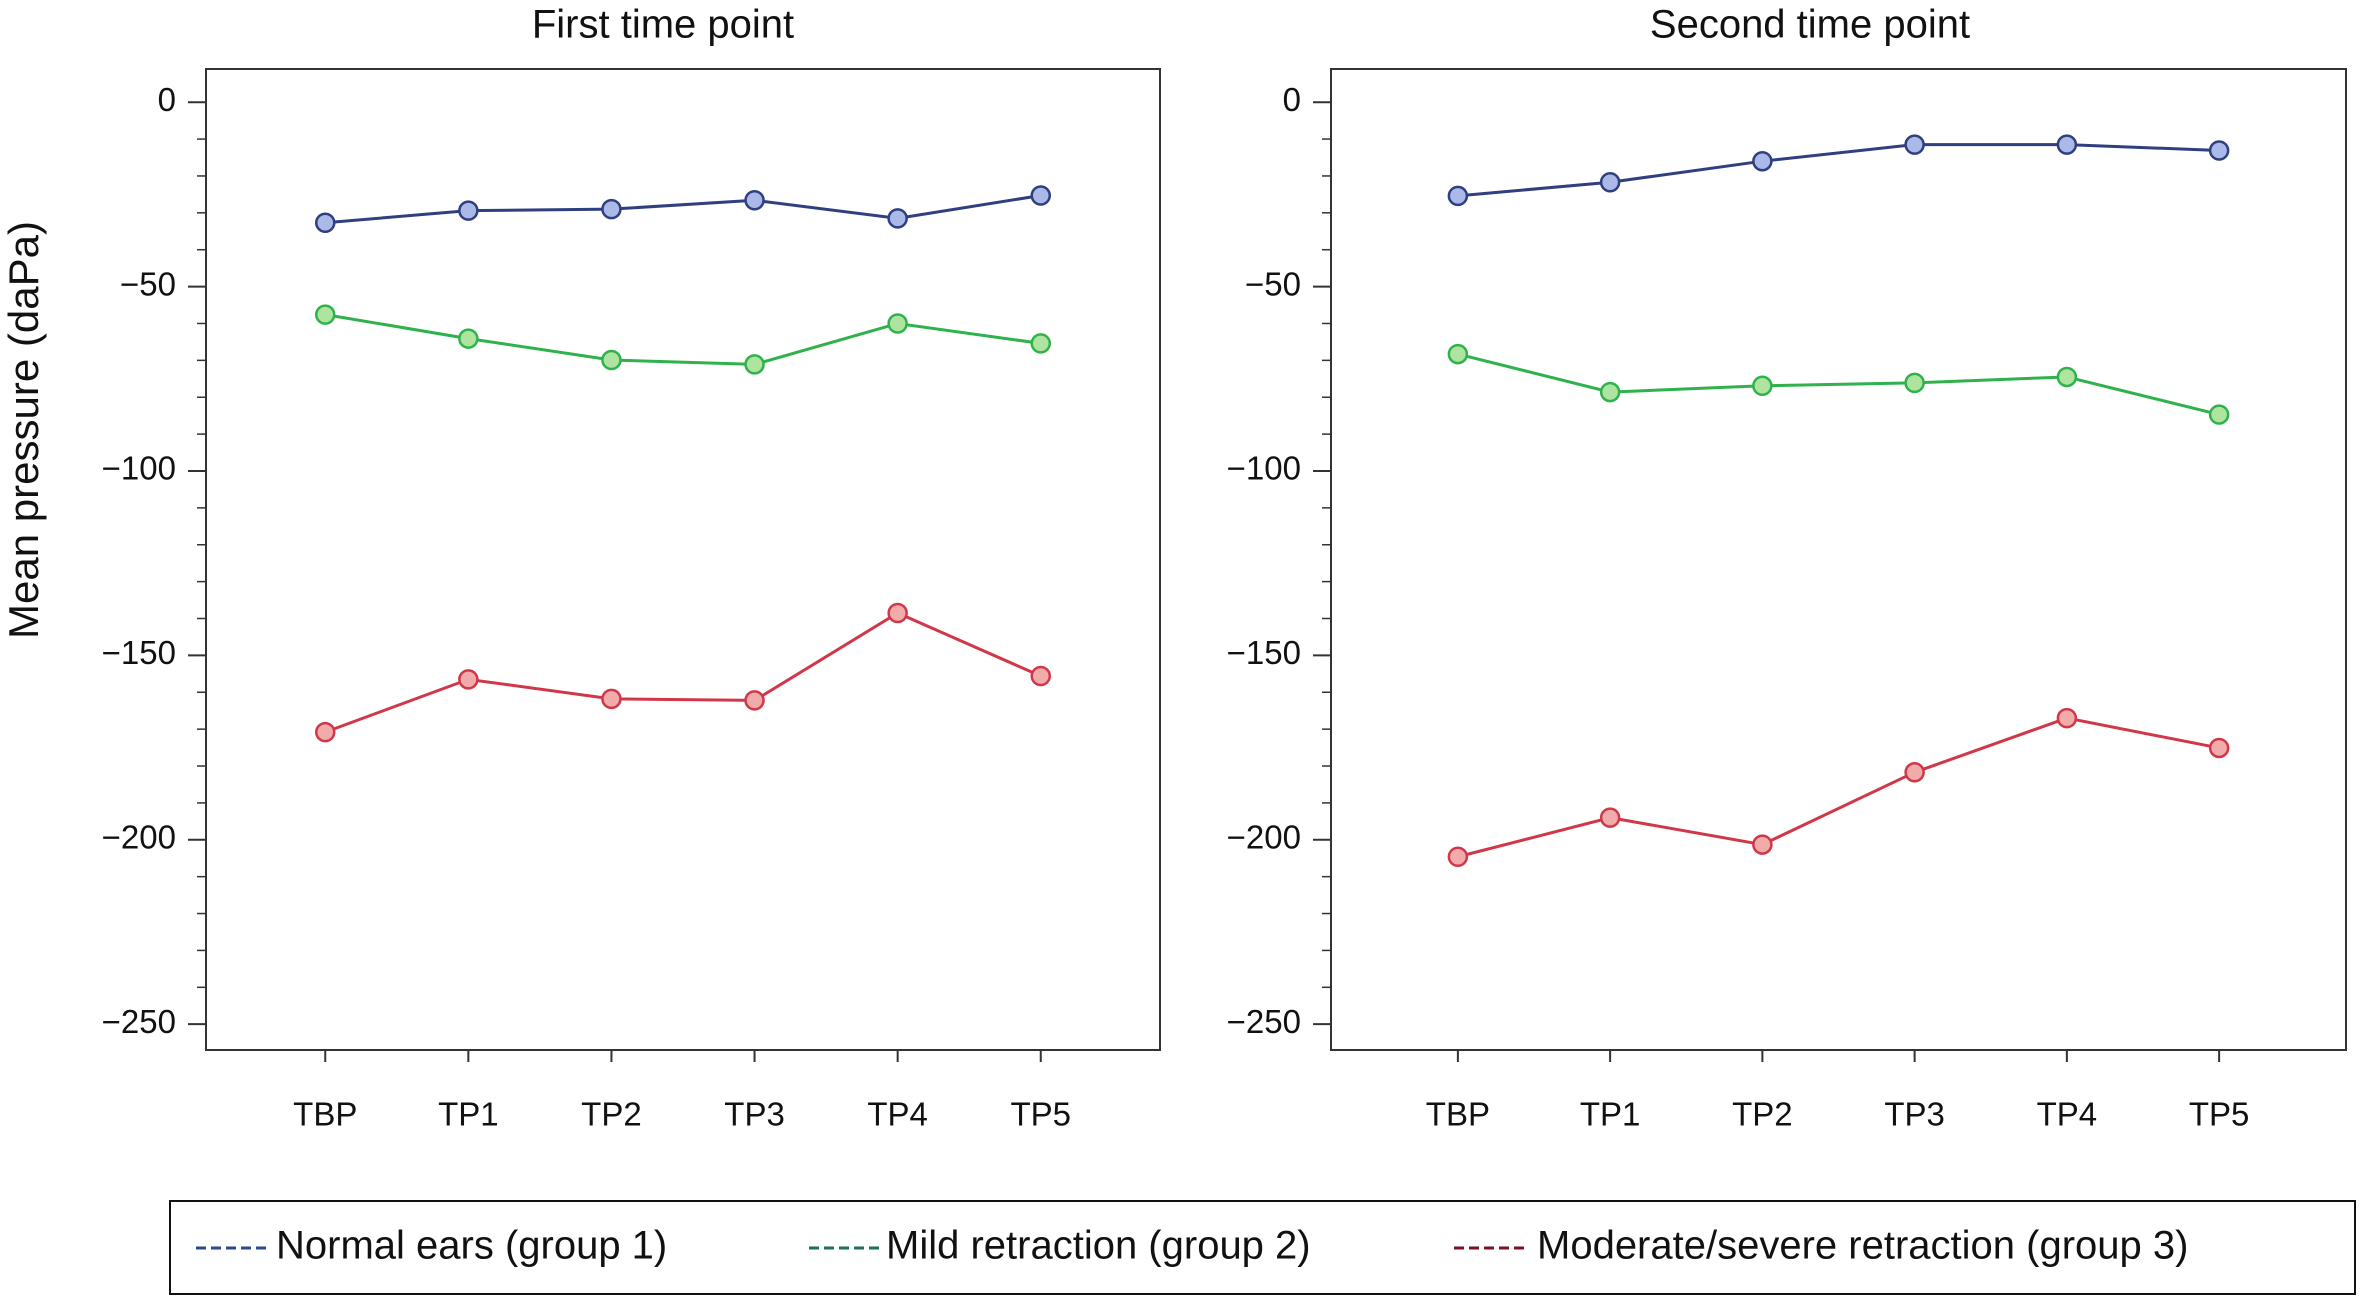 The image size is (2363, 1302). I want to click on chart-title: Second time point, so click(1810, 25).